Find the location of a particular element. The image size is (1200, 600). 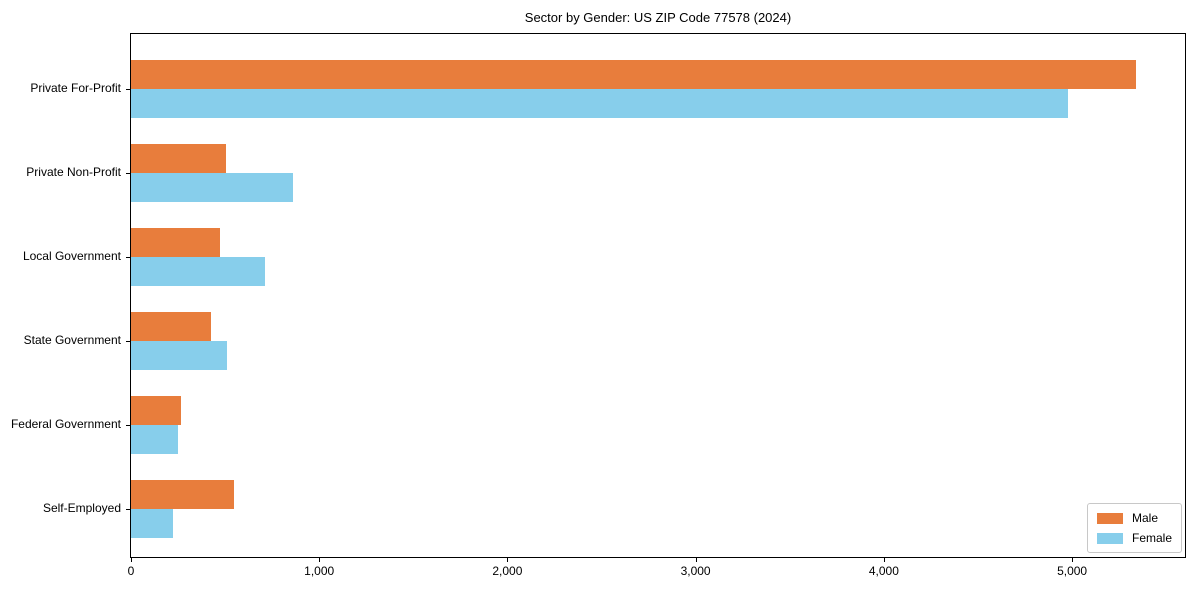

x-tick-label: 1,000 is located at coordinates (319, 571).